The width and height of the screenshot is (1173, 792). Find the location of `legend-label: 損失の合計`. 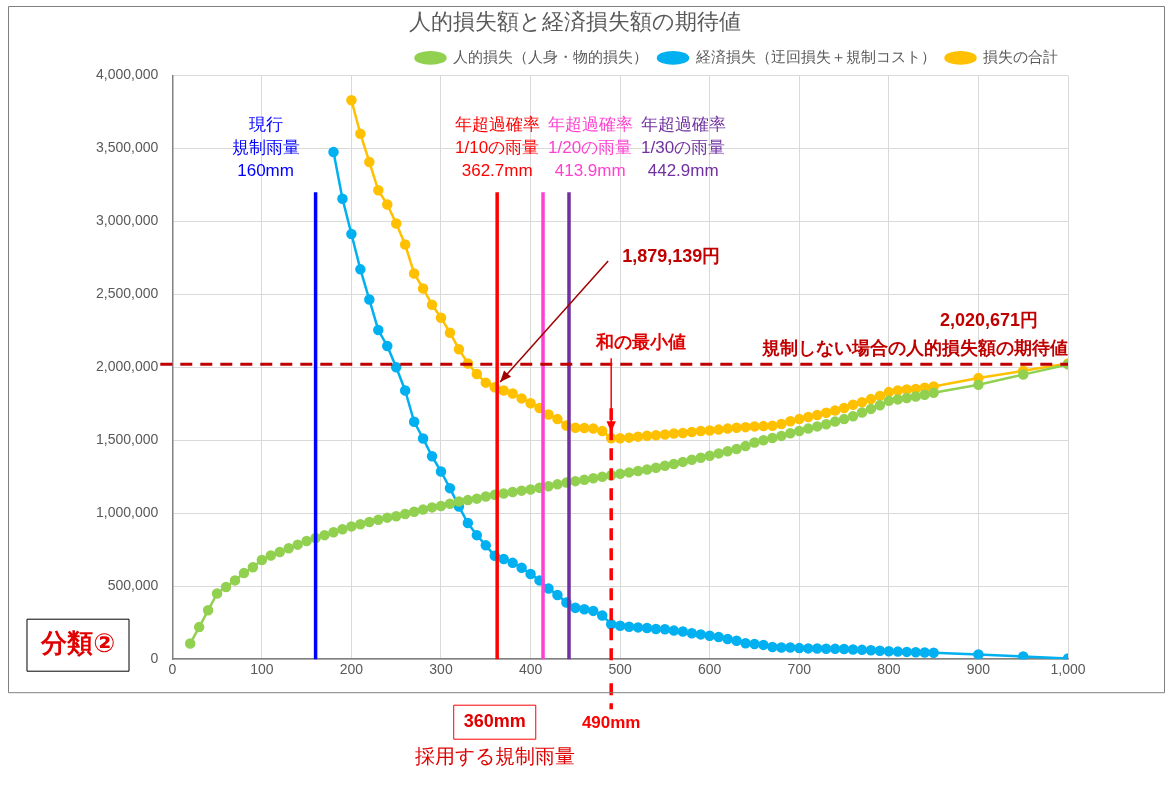

legend-label: 損失の合計 is located at coordinates (1020, 57).